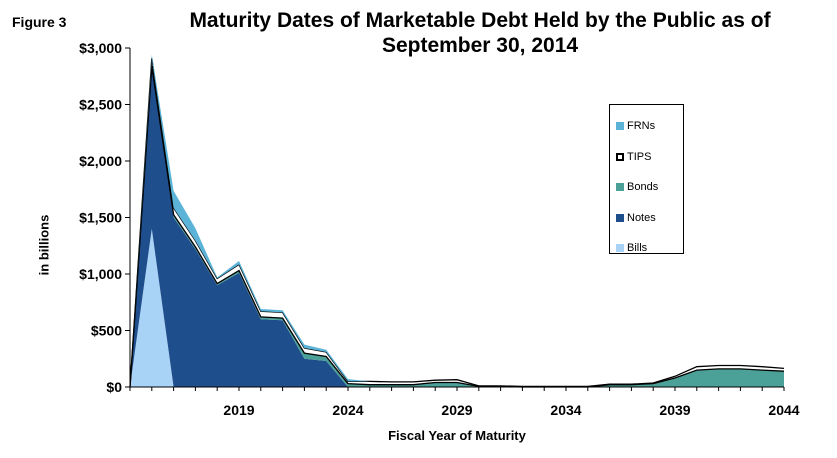 Image resolution: width=837 pixels, height=458 pixels. What do you see at coordinates (100, 161) in the screenshot?
I see `y-tick-label: $2,000` at bounding box center [100, 161].